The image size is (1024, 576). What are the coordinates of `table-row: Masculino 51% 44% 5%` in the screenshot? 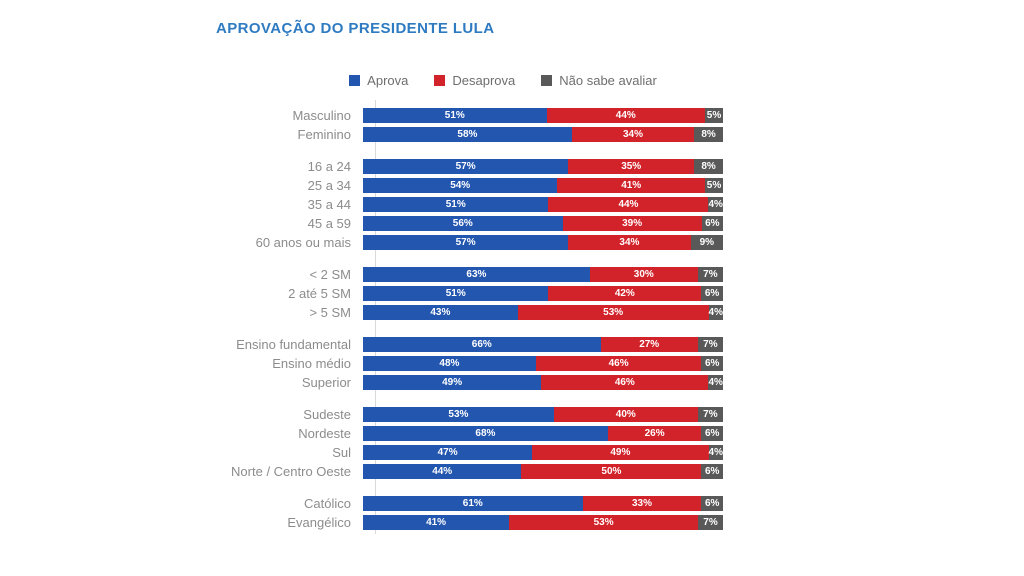 It's located at (473, 115).